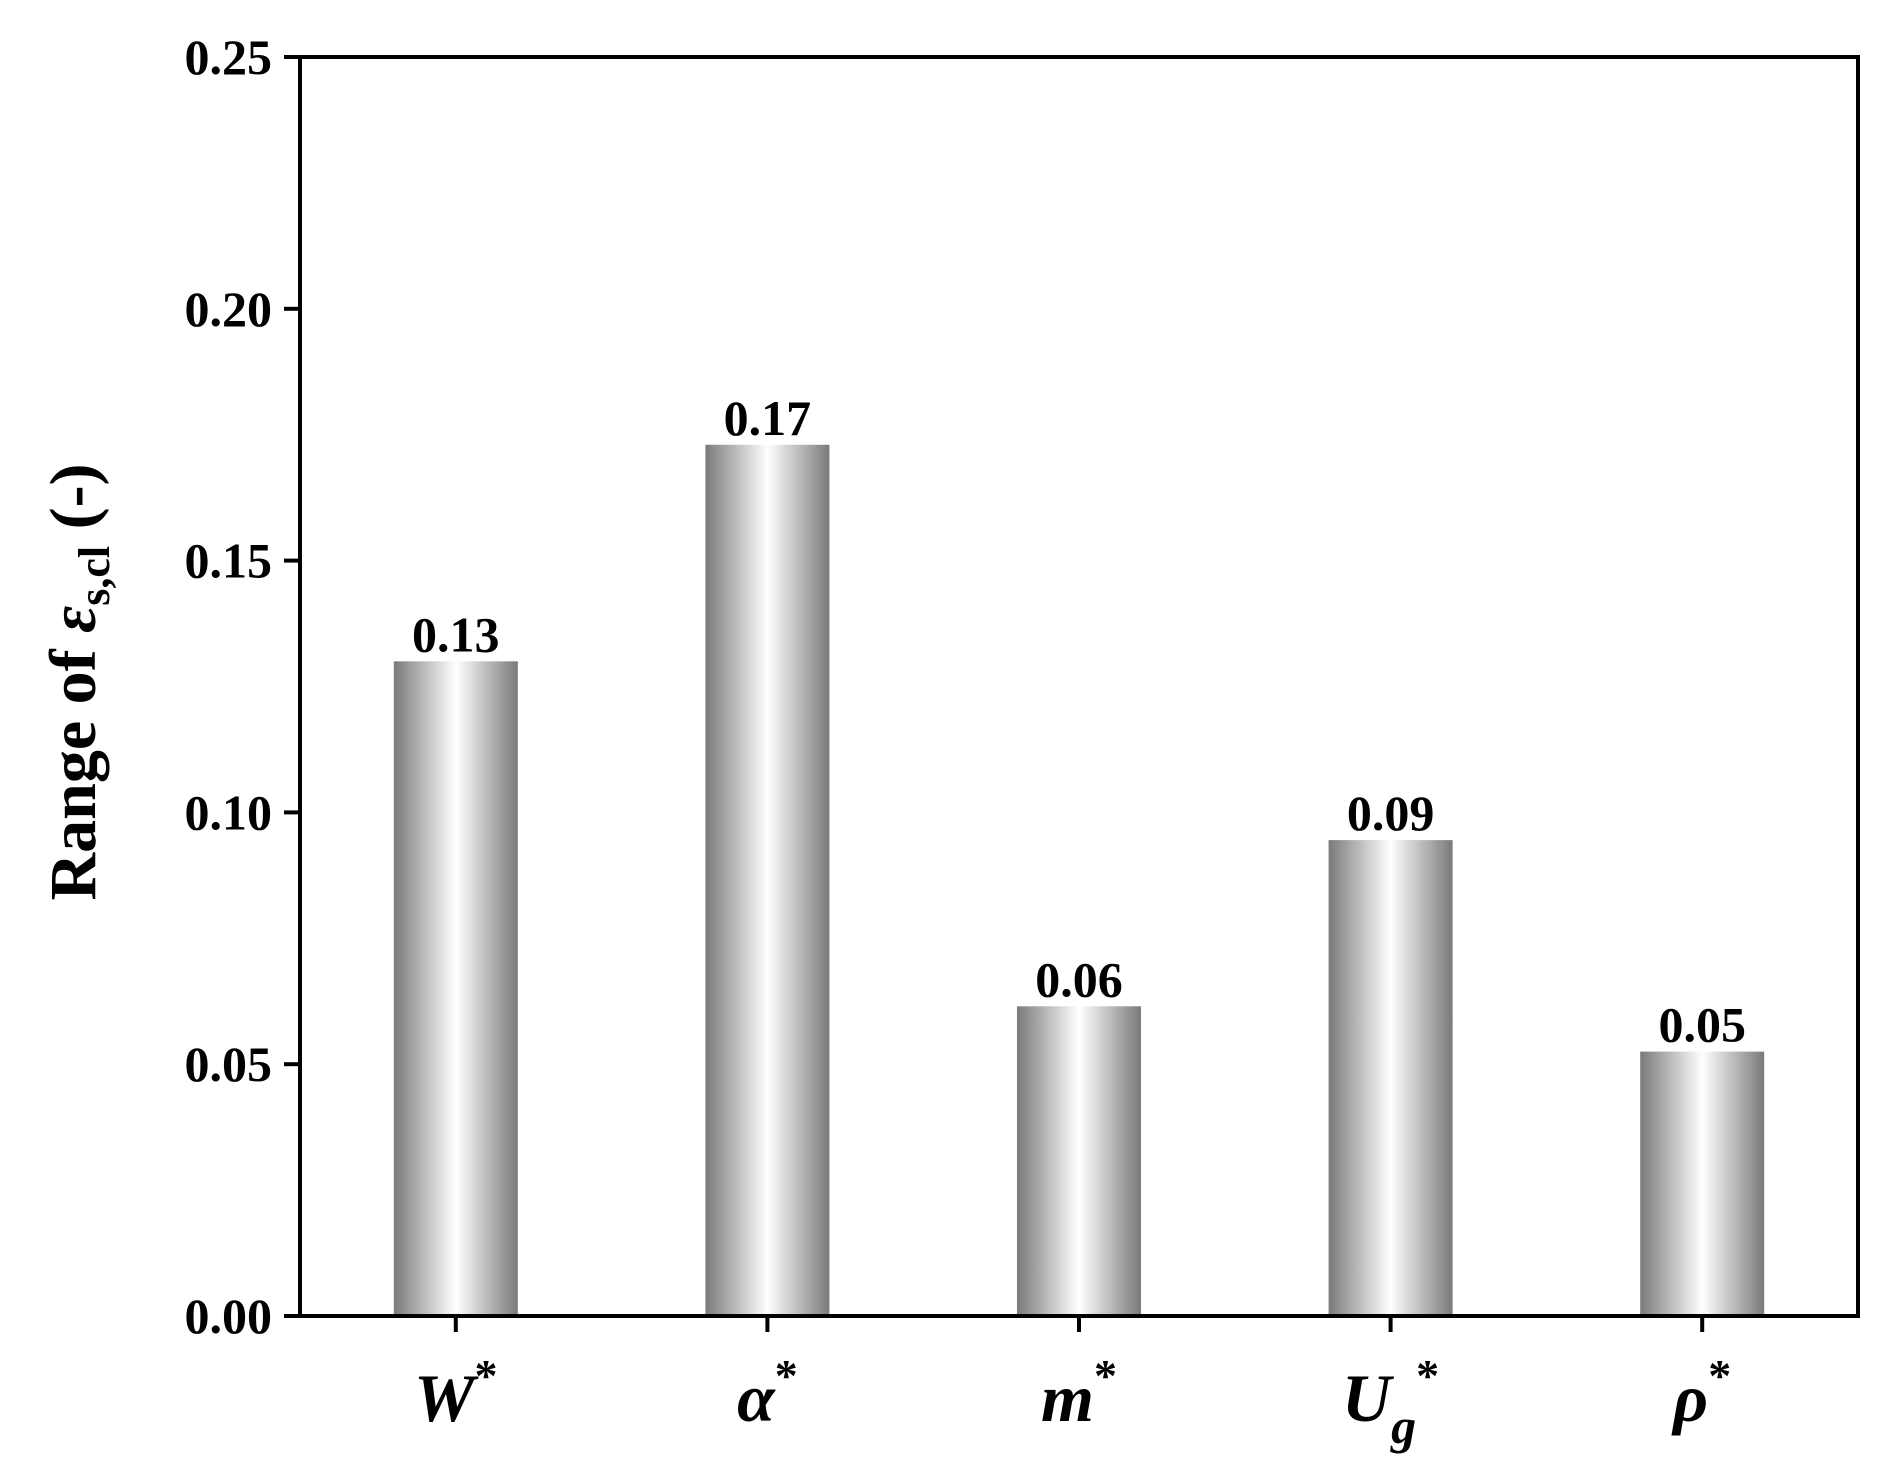 Image resolution: width=1890 pixels, height=1465 pixels. I want to click on x-tick-label-base-0: W, so click(446, 1398).